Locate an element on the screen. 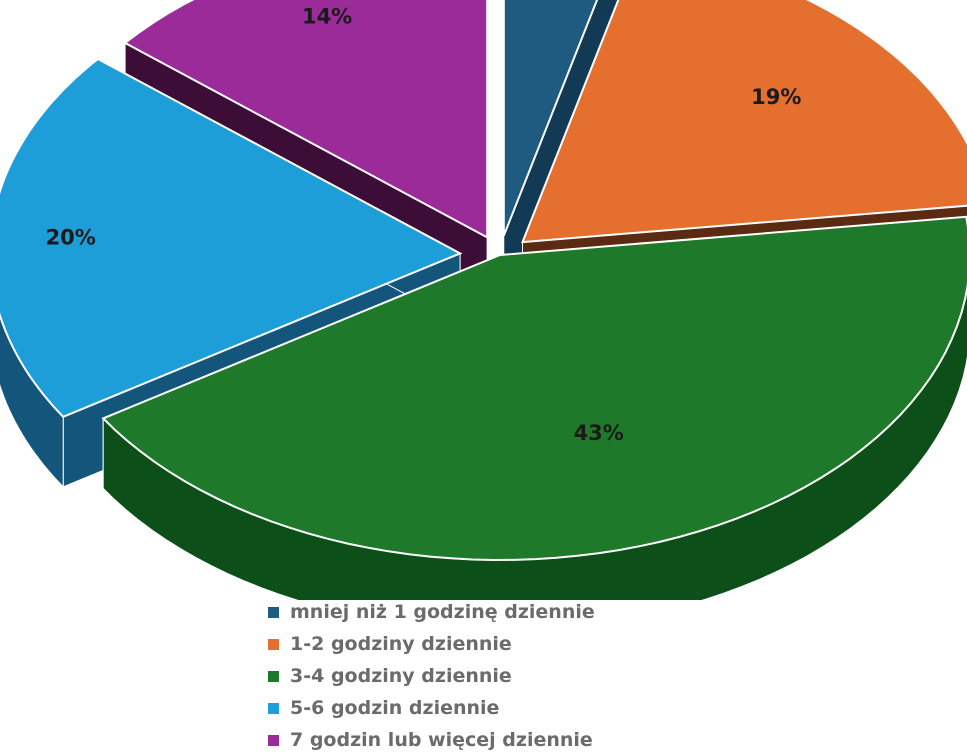  legend-label: 1-2 godziny dziennie is located at coordinates (401, 644).